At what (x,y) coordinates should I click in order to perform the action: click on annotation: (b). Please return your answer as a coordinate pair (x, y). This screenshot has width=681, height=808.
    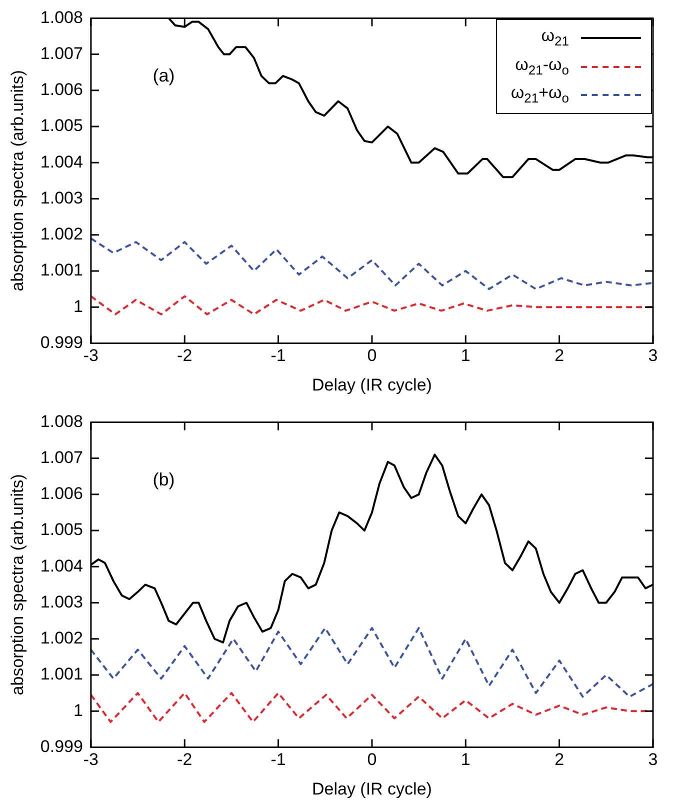
    Looking at the image, I should click on (163, 480).